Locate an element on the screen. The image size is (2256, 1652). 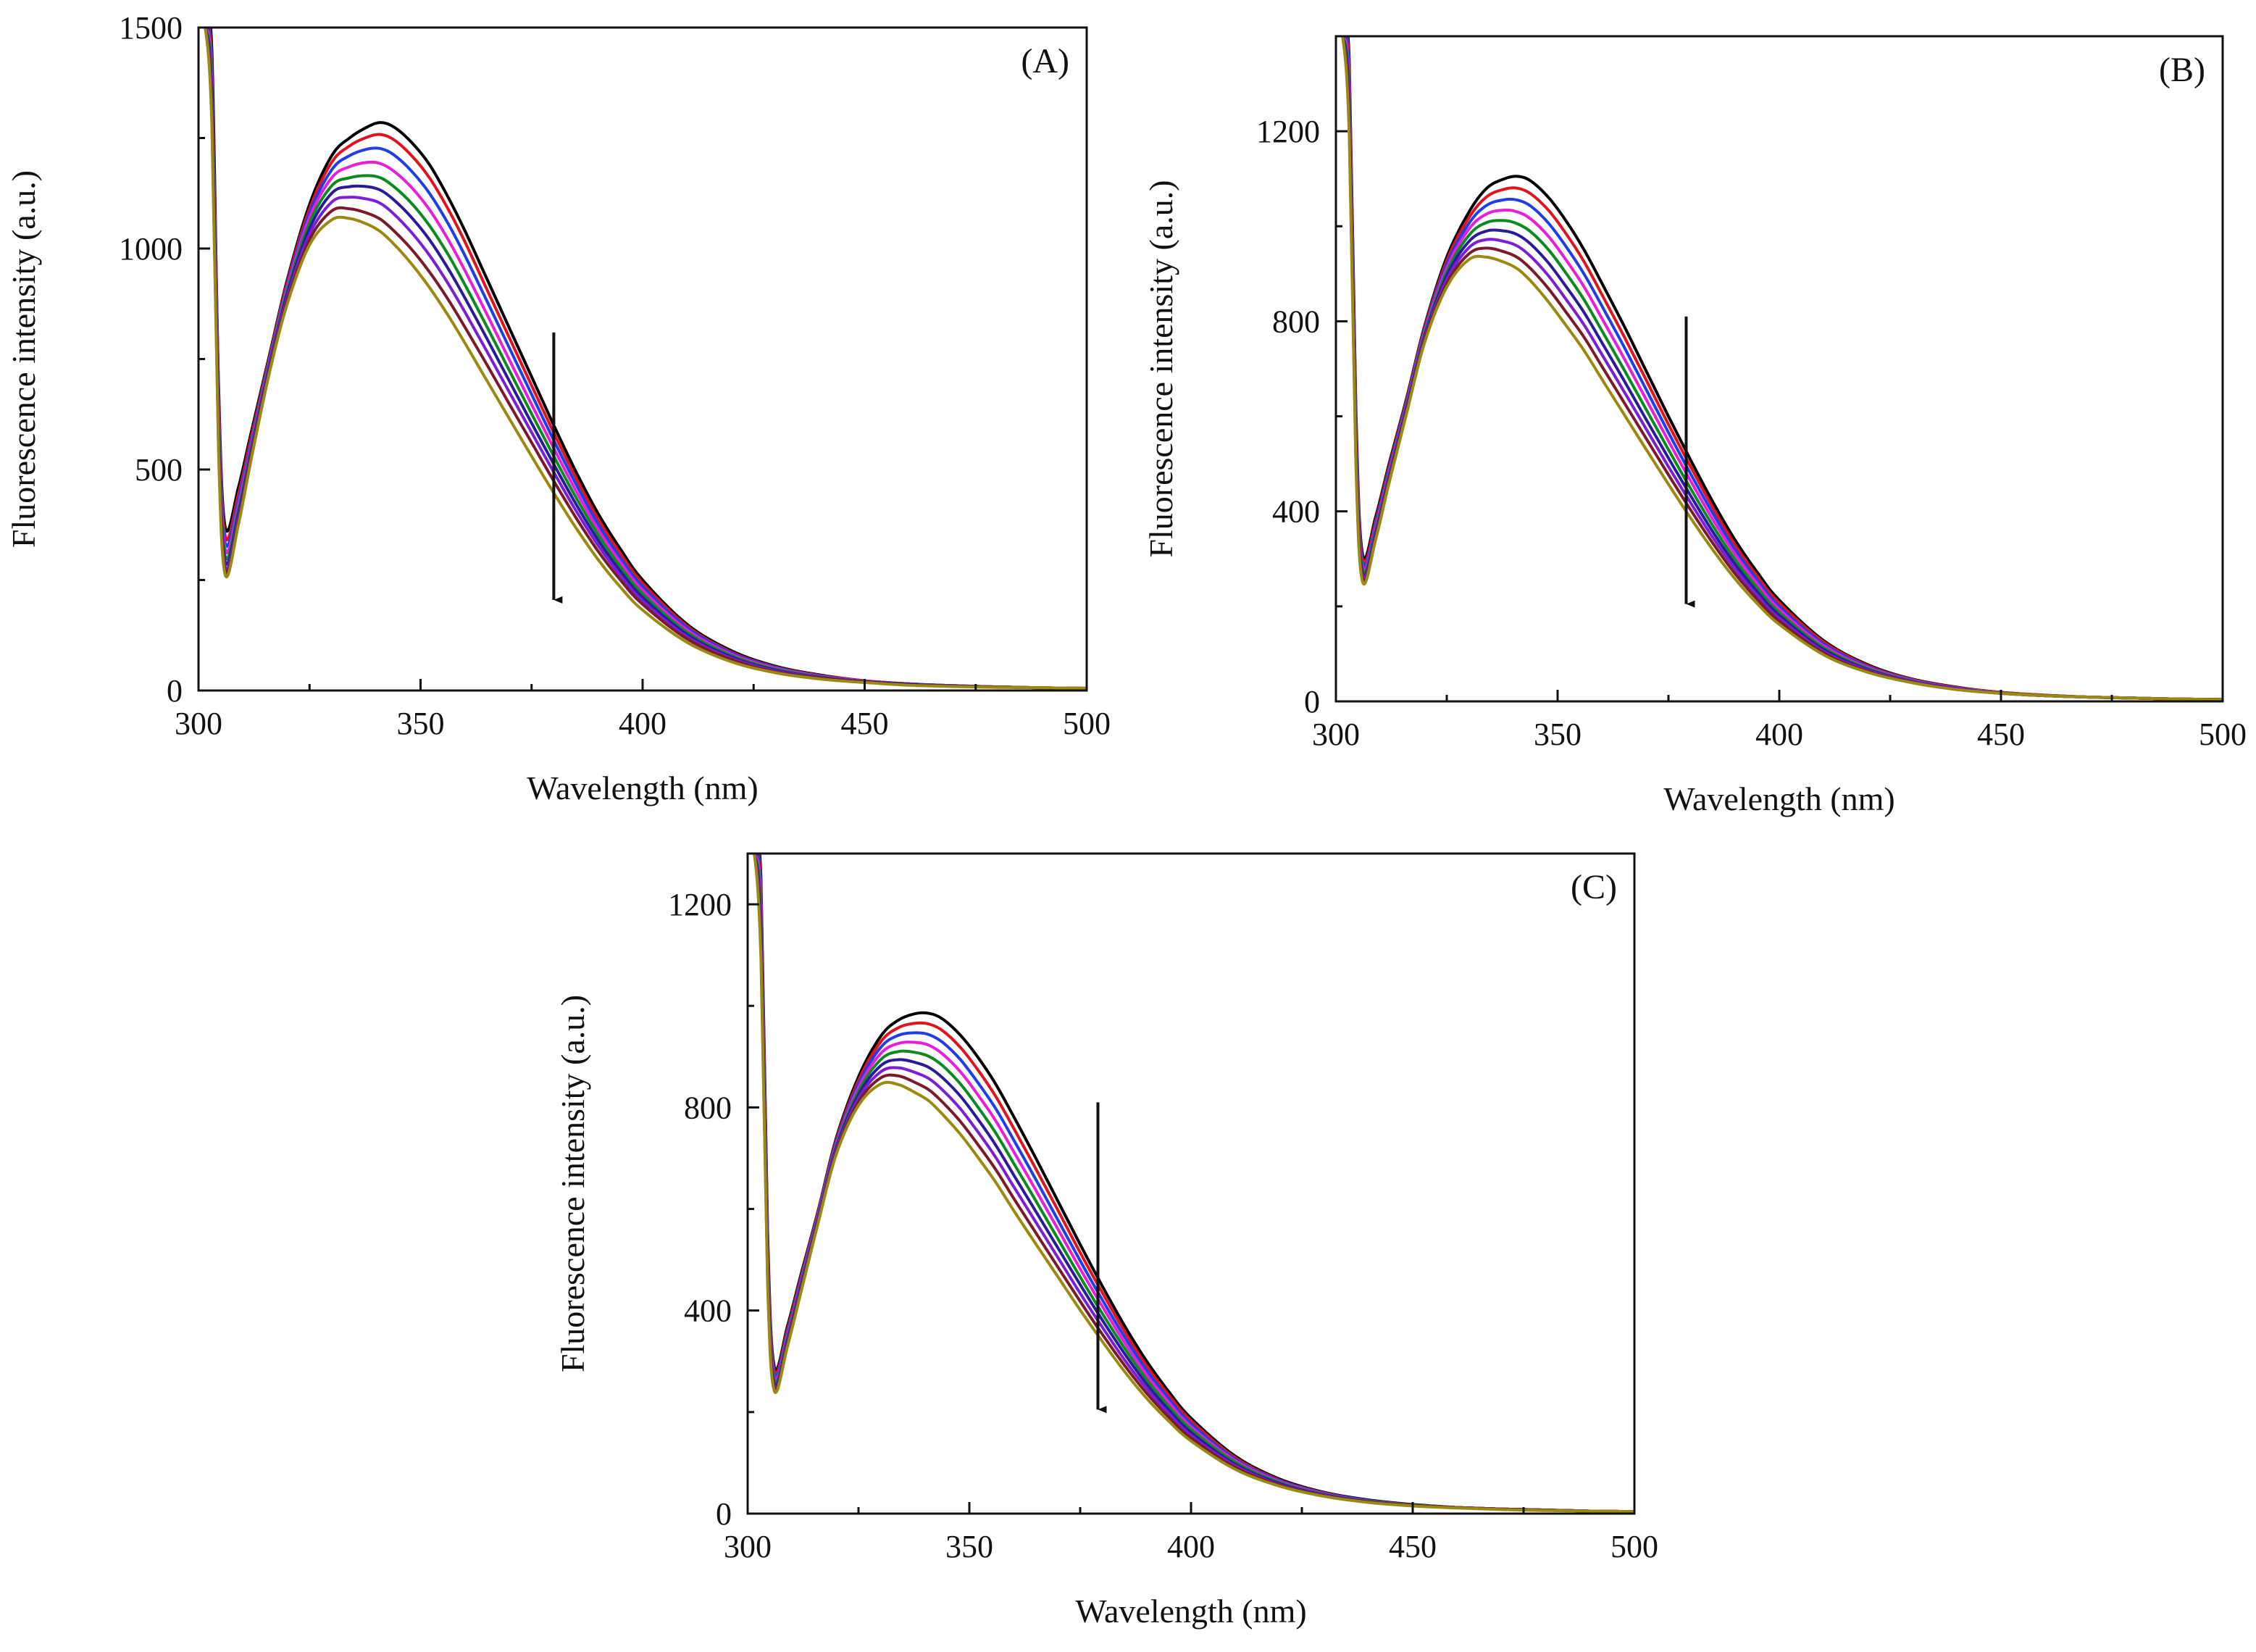
panel-a-x-tick-label: 450 is located at coordinates (865, 723).